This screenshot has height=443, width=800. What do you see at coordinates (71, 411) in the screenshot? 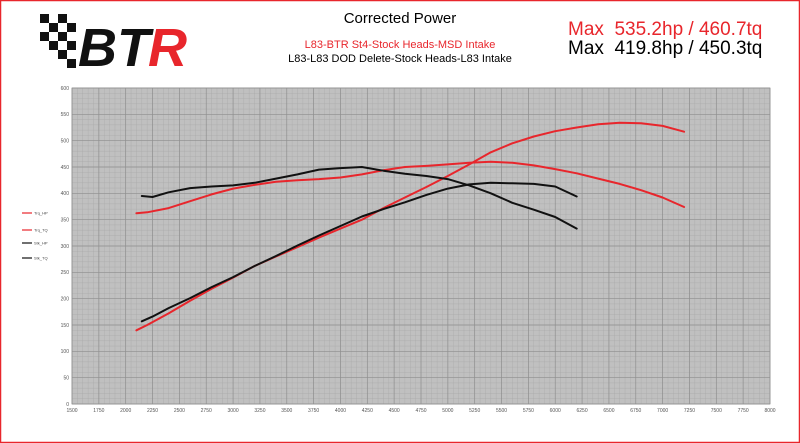
I see `x-tick-label: 1500` at bounding box center [71, 411].